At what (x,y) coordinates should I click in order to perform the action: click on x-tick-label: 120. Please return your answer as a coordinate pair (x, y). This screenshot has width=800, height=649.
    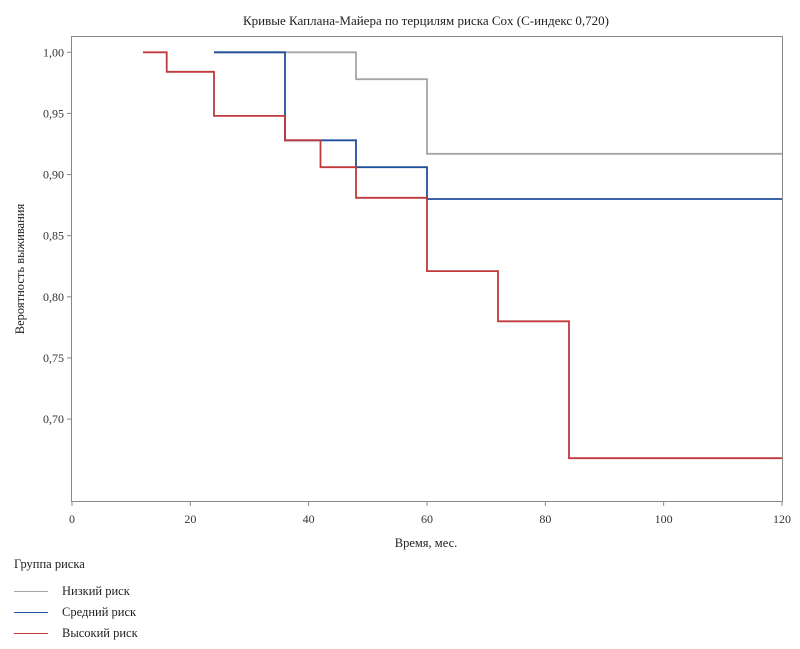
    Looking at the image, I should click on (782, 519).